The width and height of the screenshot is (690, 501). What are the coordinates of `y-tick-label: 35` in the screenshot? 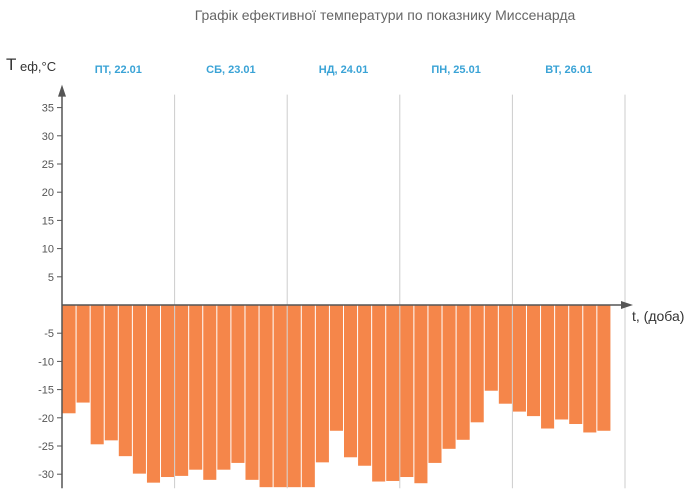 It's located at (48, 109).